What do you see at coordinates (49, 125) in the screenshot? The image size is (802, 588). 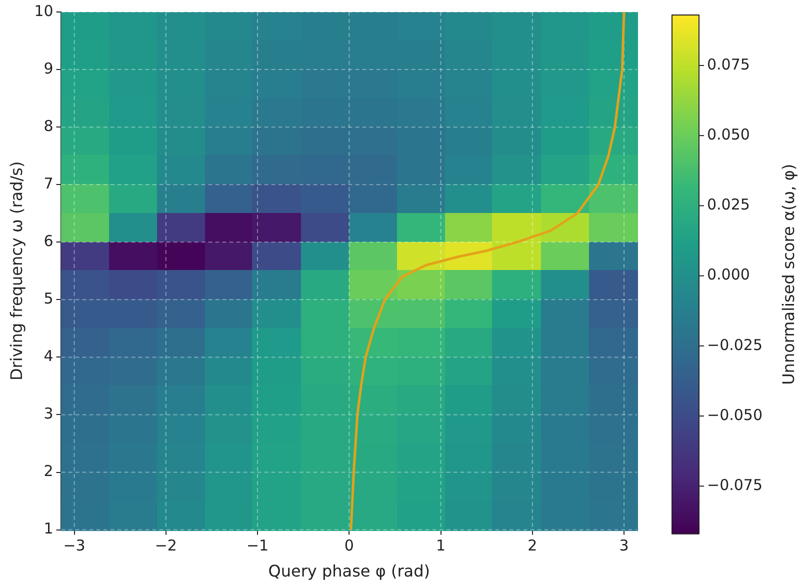 I see `y-tick-label: 8` at bounding box center [49, 125].